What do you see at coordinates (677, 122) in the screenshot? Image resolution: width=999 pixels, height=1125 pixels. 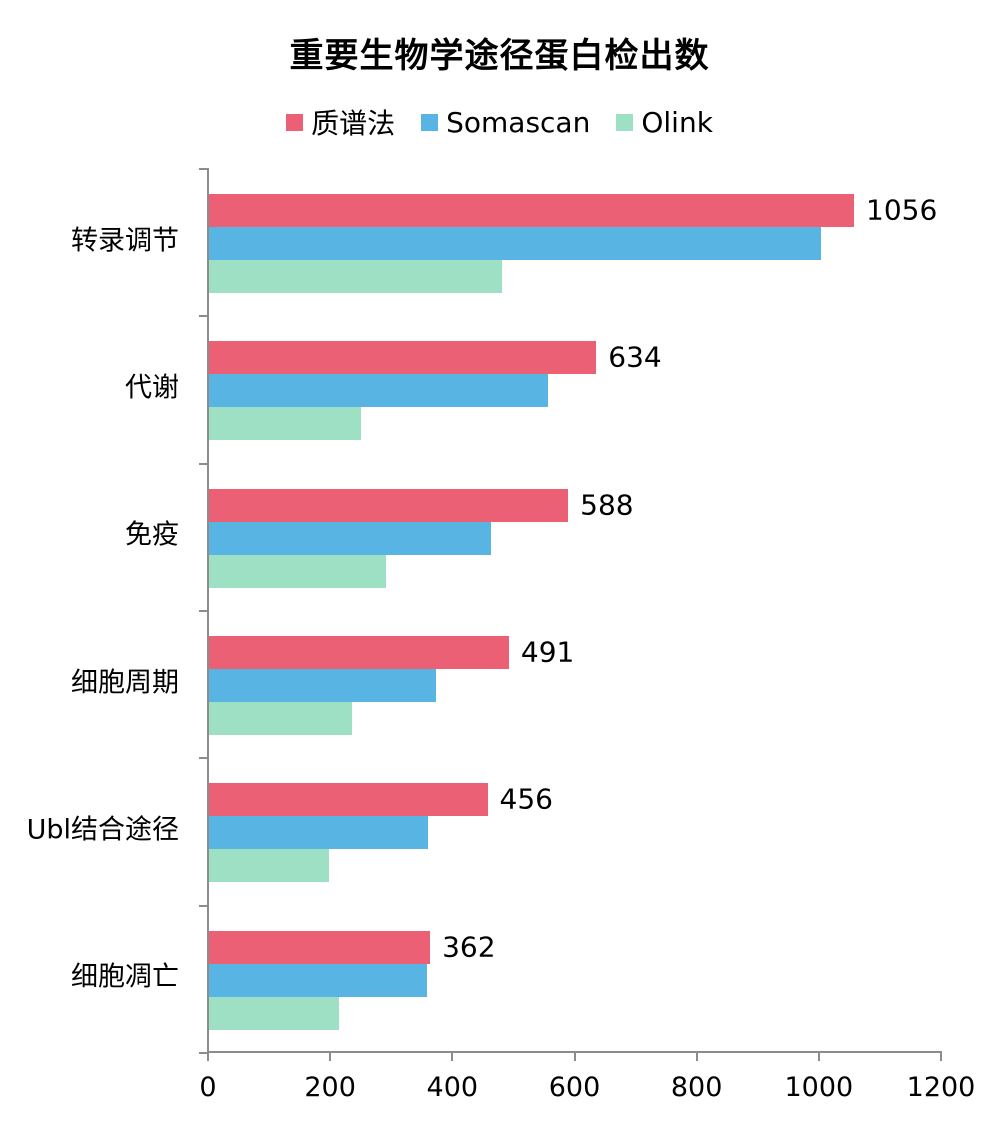 I see `legend-label: Olink` at bounding box center [677, 122].